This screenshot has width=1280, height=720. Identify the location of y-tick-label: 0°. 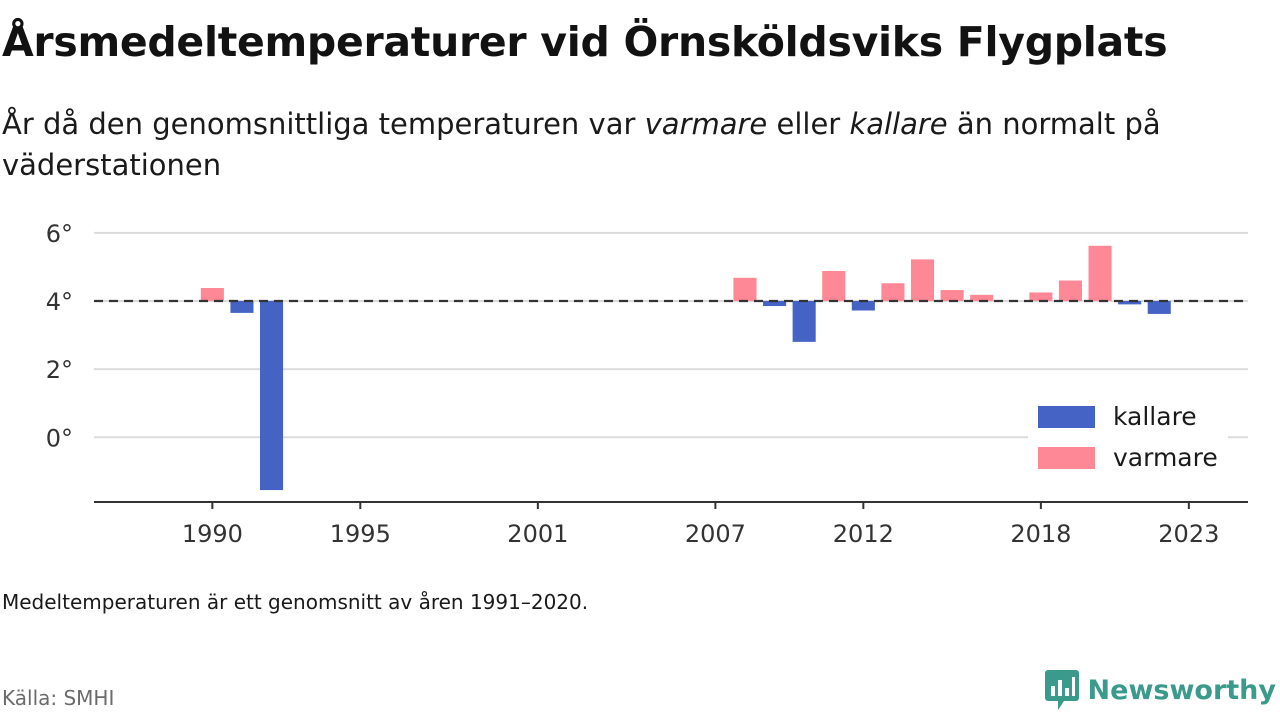
(59, 438).